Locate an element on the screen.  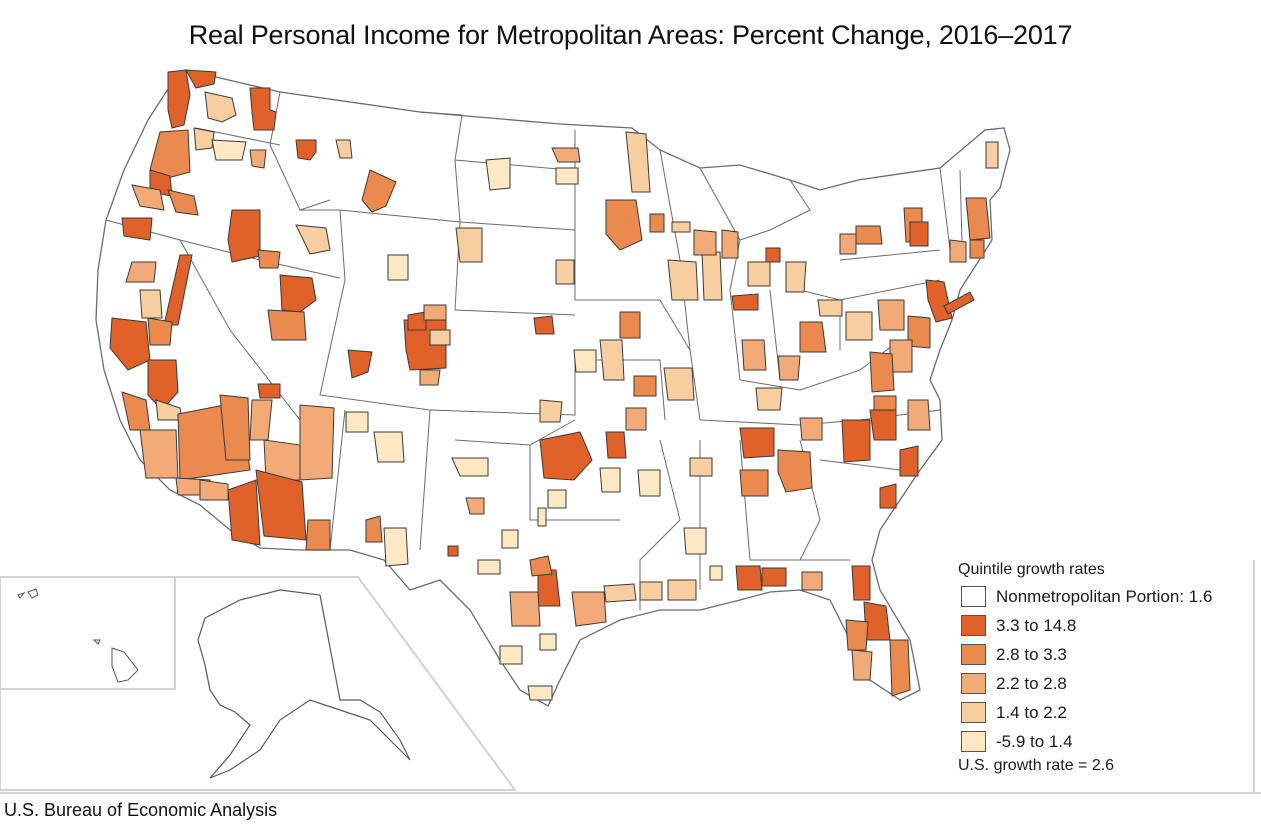
metro-area-boston is located at coordinates (978, 219).